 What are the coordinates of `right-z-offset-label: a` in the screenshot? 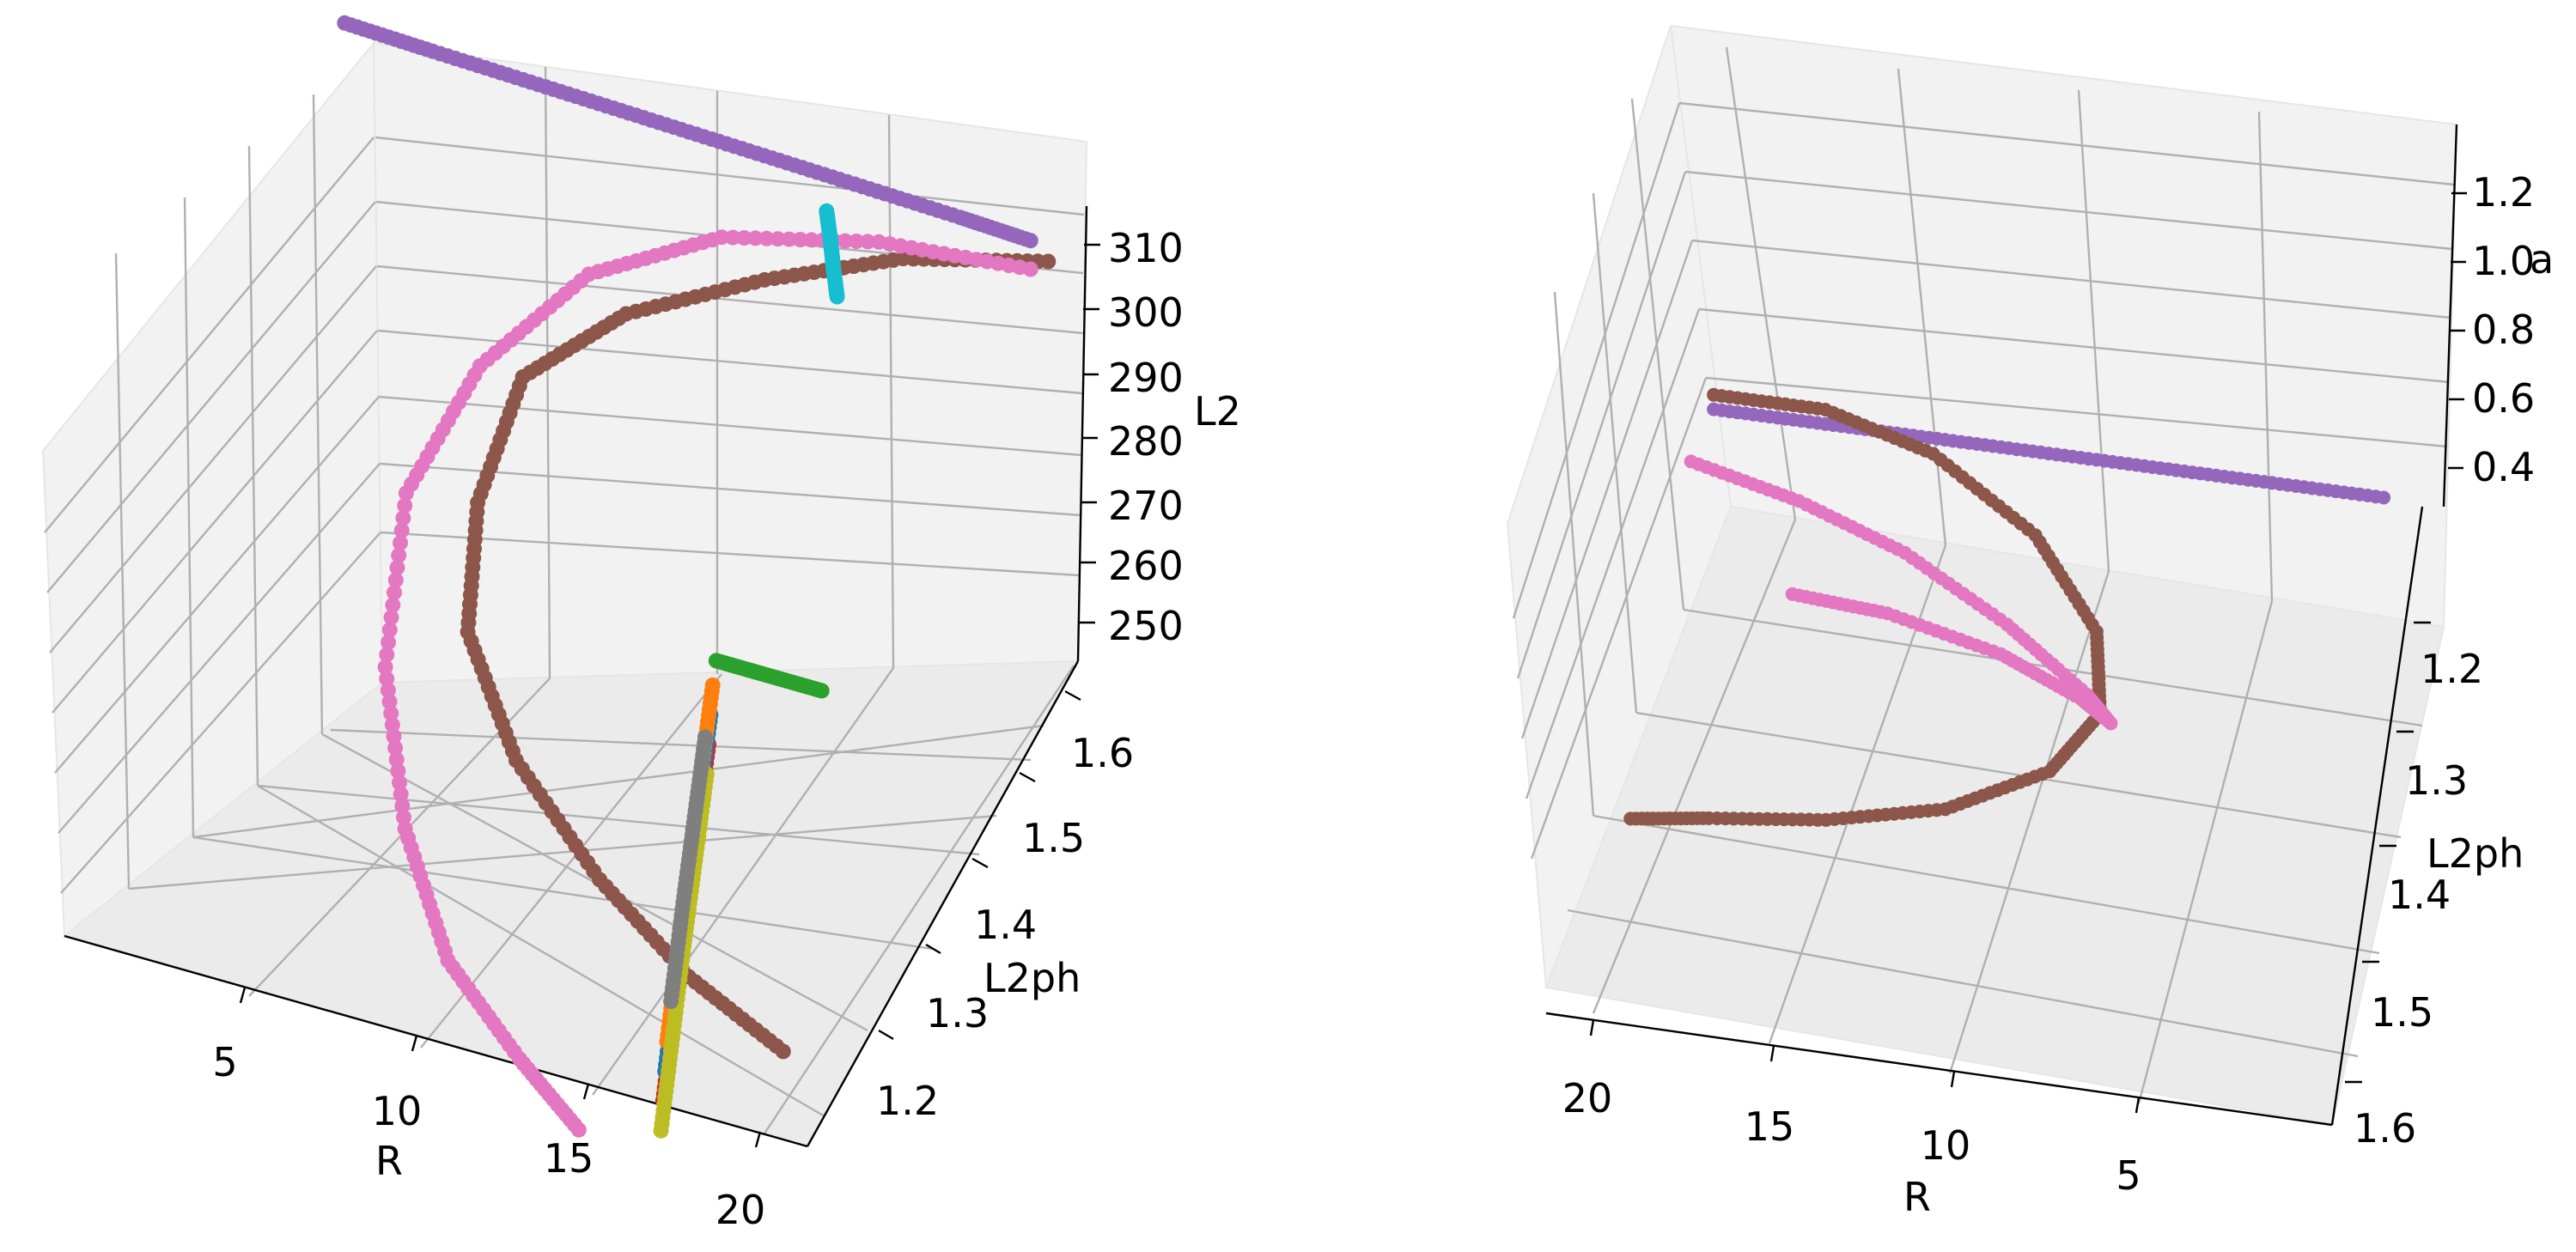 It's located at (2542, 259).